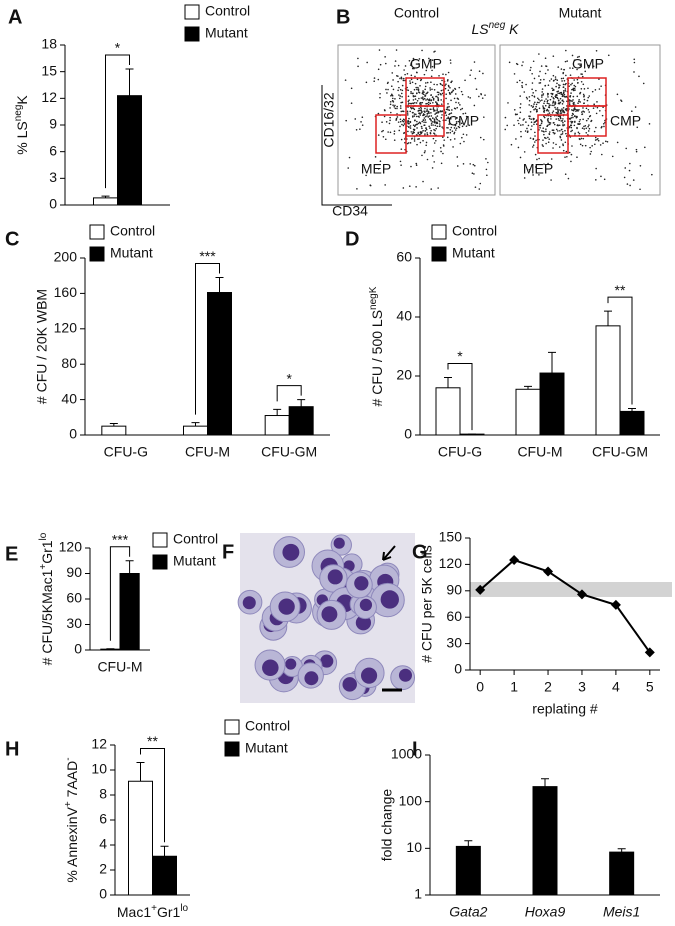 The width and height of the screenshot is (675, 926). What do you see at coordinates (43, 536) in the screenshot?
I see `y-axis-label-part: lo` at bounding box center [43, 536].